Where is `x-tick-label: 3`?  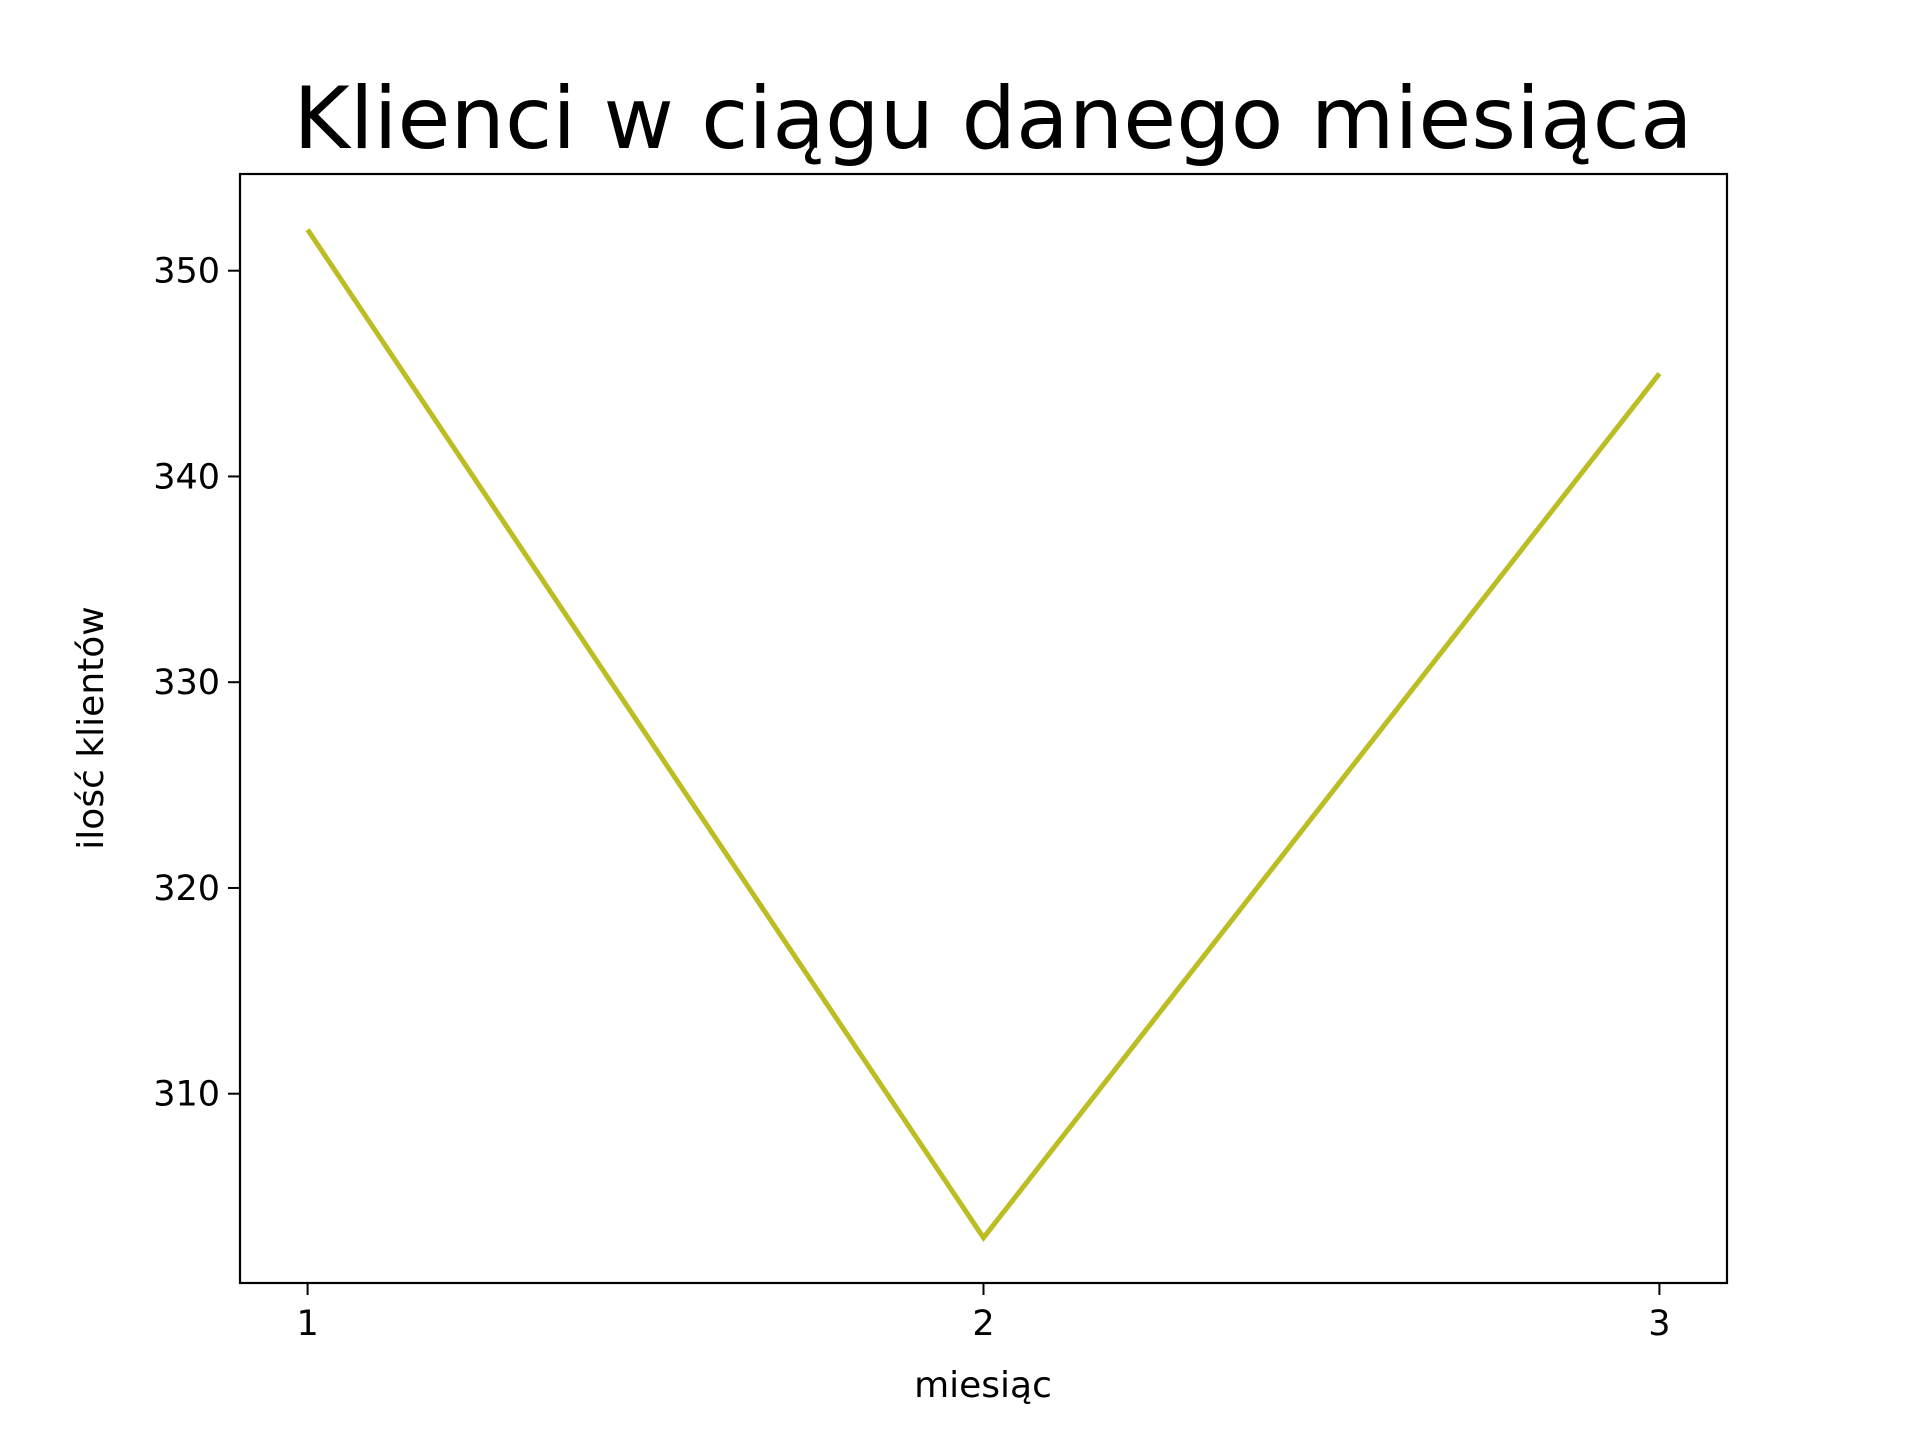 x-tick-label: 3 is located at coordinates (1659, 1324).